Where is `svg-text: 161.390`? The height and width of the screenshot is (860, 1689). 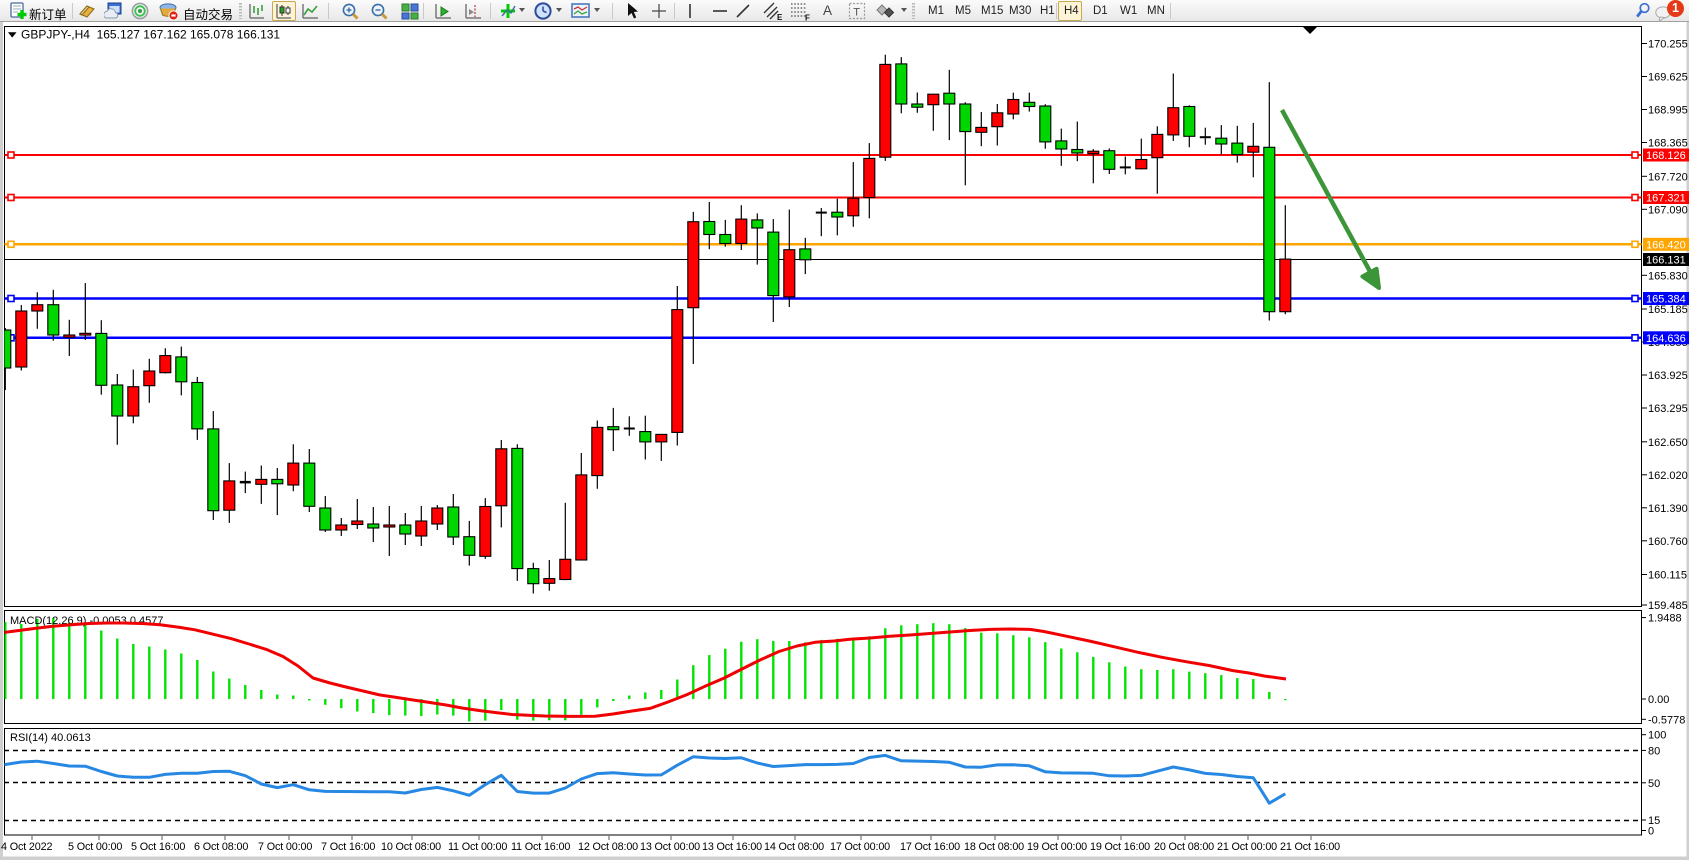 svg-text: 161.390 is located at coordinates (1668, 509).